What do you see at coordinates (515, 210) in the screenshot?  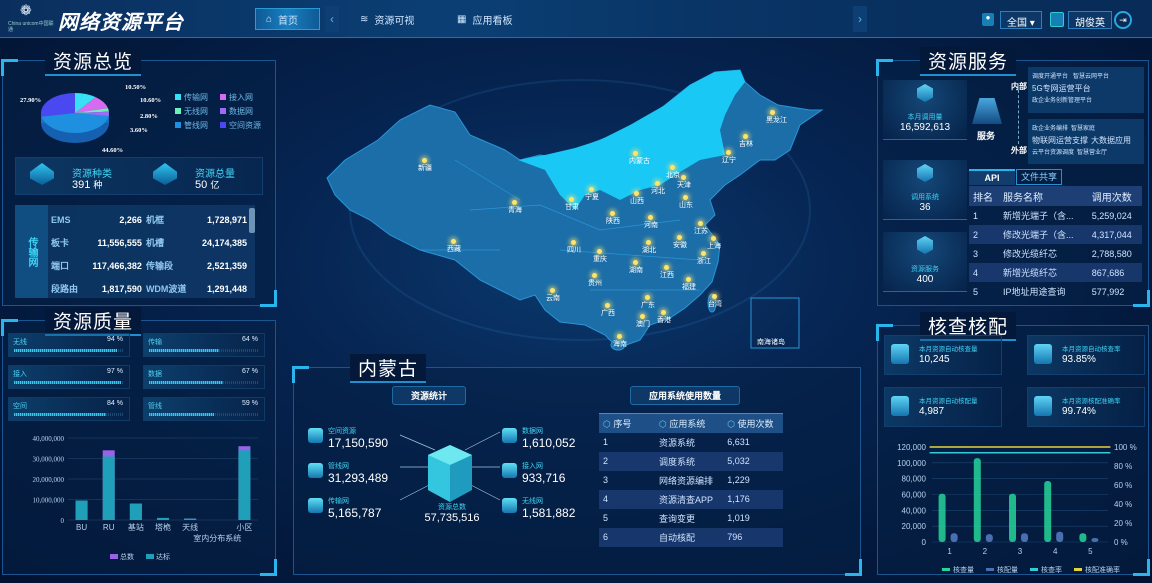 I see `province-label: 青海` at bounding box center [515, 210].